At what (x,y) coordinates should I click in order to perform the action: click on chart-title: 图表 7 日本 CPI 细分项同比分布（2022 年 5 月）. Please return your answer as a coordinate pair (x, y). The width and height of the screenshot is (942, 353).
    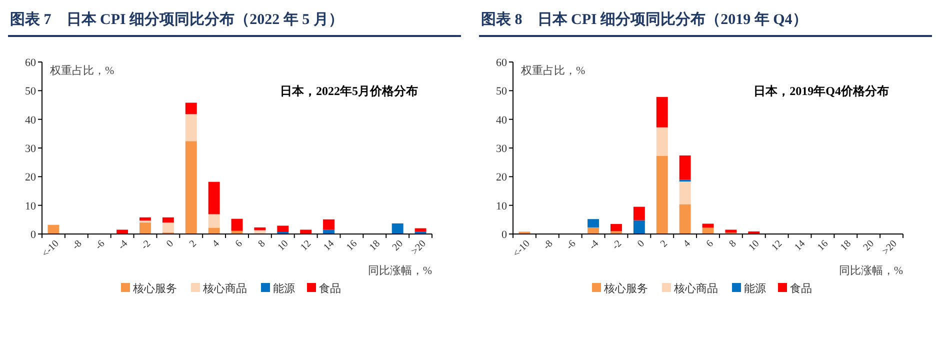
    Looking at the image, I should click on (177, 19).